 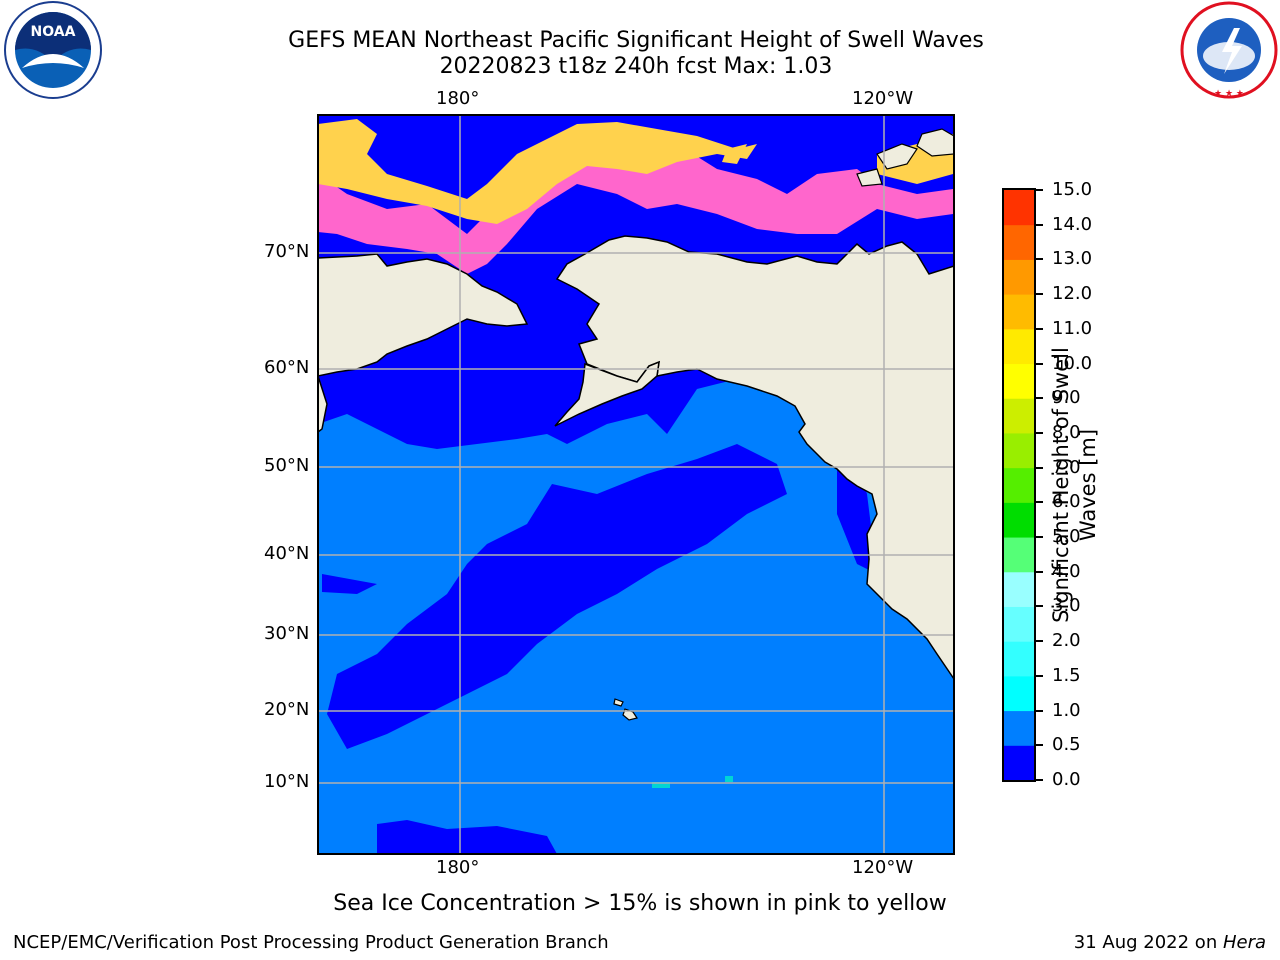 What do you see at coordinates (423, 315) in the screenshot?
I see `land-siberia` at bounding box center [423, 315].